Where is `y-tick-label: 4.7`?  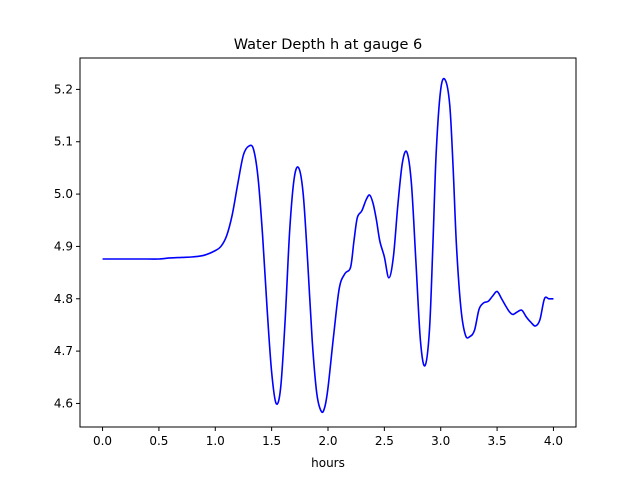
y-tick-label: 4.7 is located at coordinates (63, 351).